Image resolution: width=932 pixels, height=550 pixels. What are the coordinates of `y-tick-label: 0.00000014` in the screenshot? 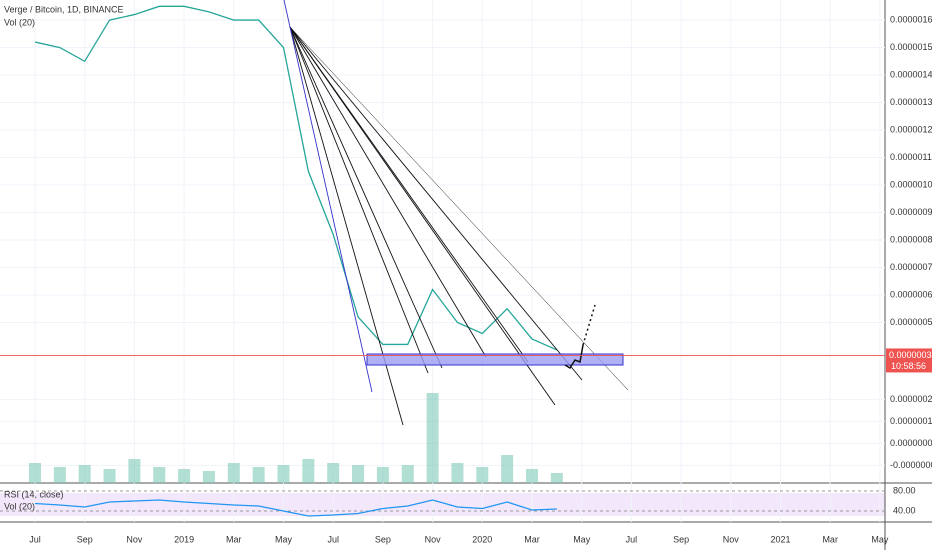 It's located at (911, 421).